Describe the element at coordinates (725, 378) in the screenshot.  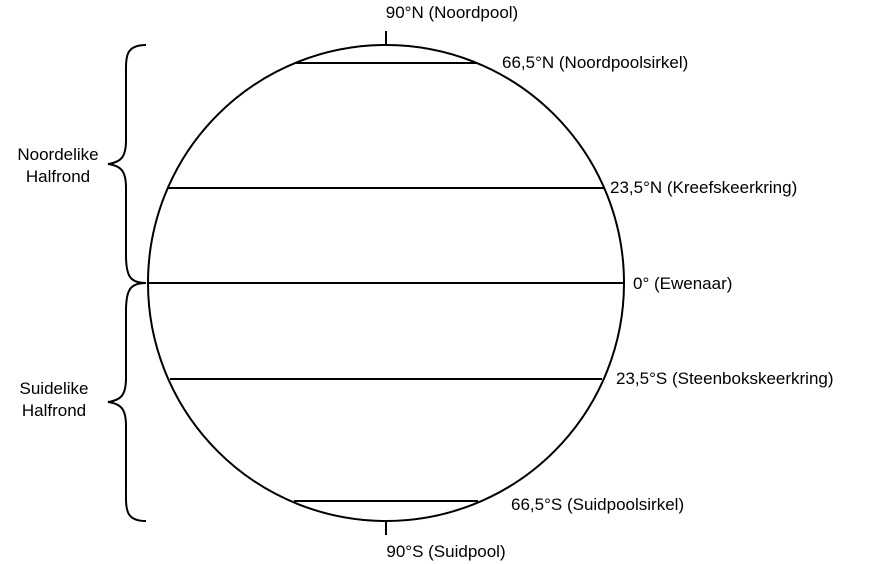
I see `latitude-label-tropic-of-capricorn: 23,5°S (Steenbokskeerkring)` at that location.